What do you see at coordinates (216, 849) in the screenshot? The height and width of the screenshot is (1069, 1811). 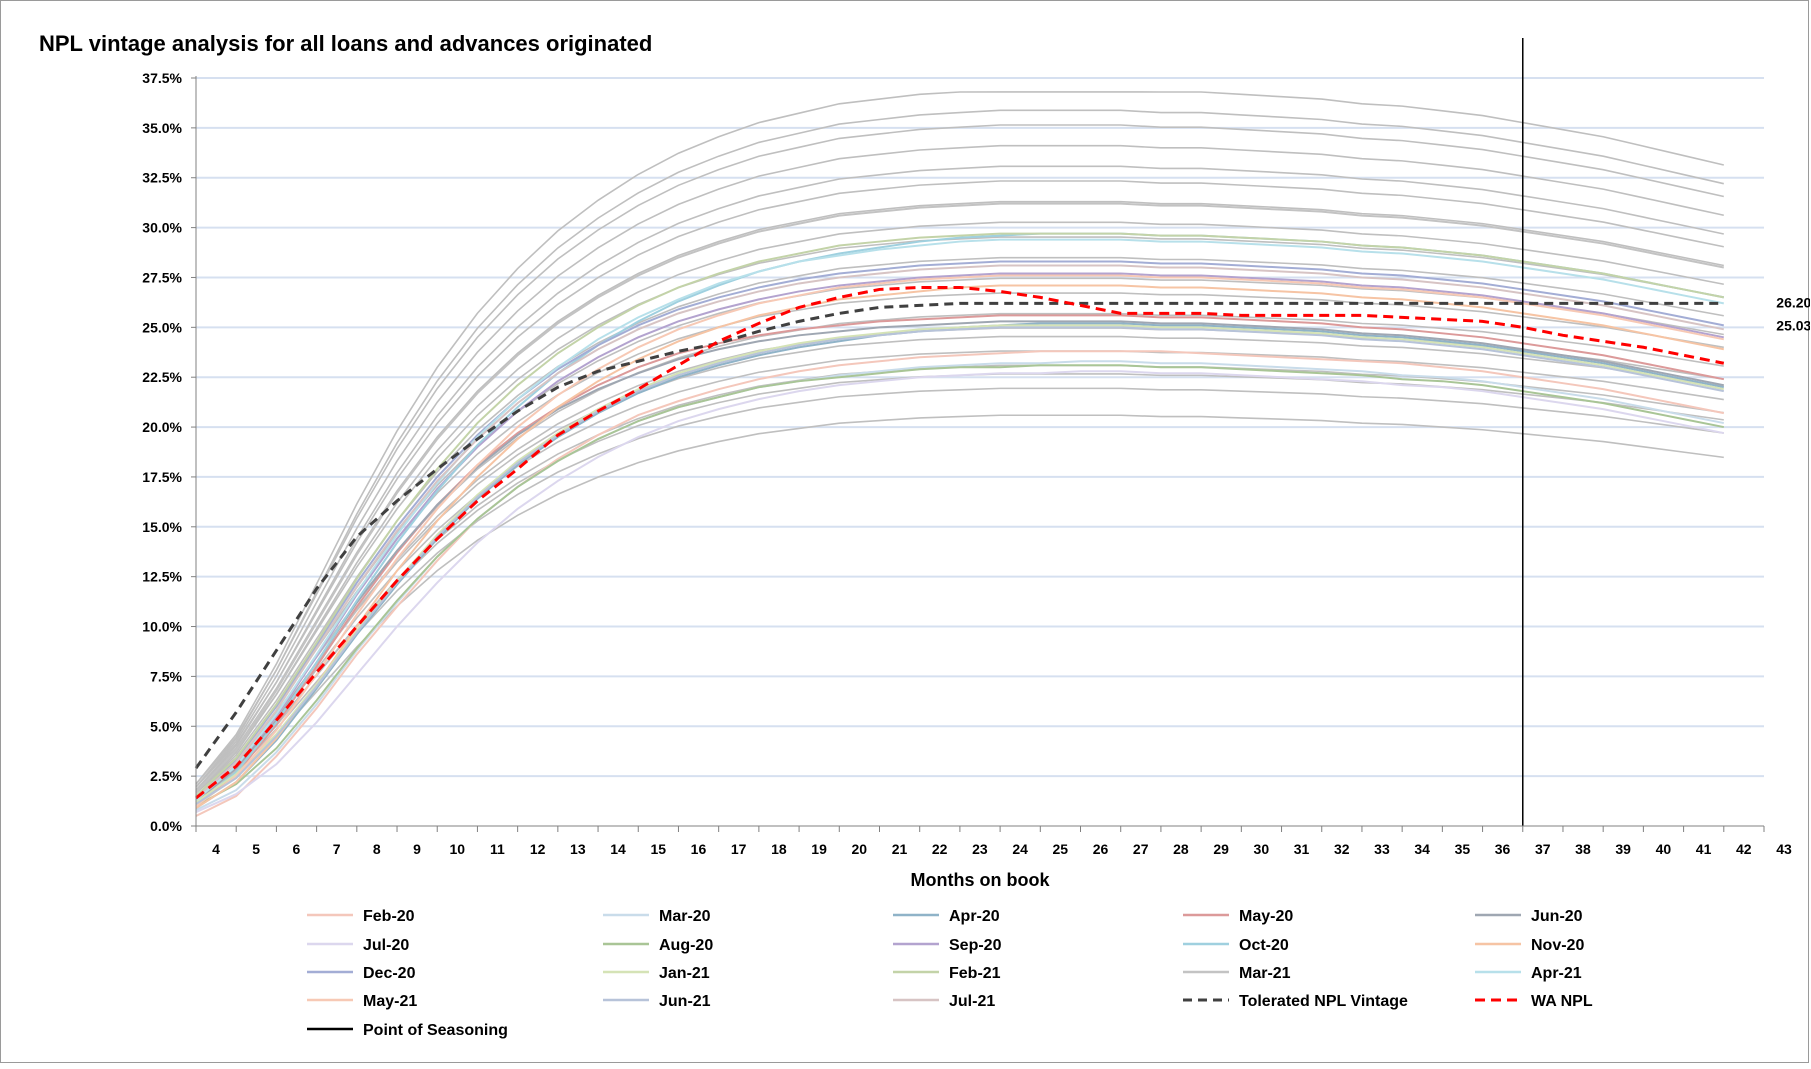 I see `x-tick-label: 4` at bounding box center [216, 849].